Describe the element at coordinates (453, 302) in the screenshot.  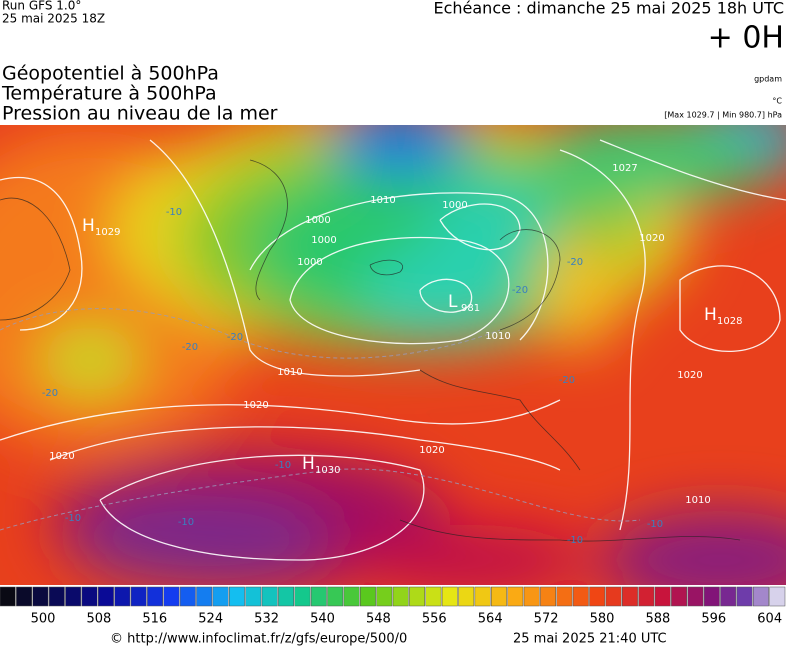
I see `center-letter: L` at that location.